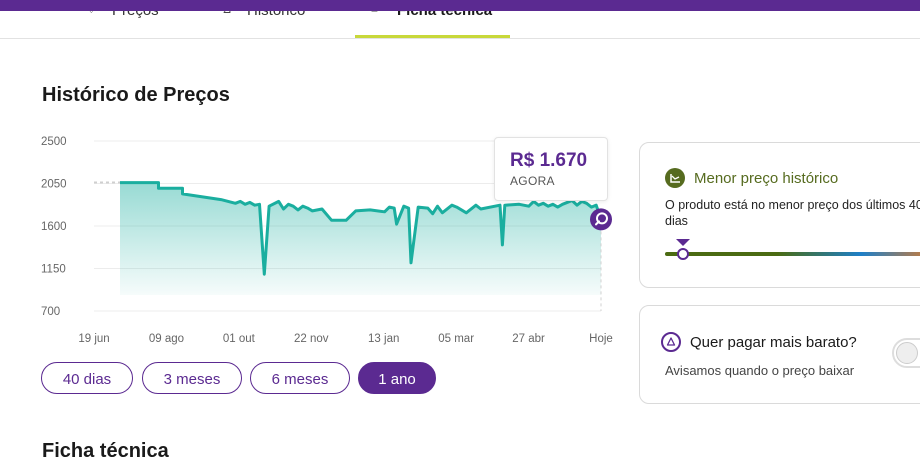 This screenshot has width=920, height=463. Describe the element at coordinates (105, 451) in the screenshot. I see `next-section-title: Ficha técnica` at that location.